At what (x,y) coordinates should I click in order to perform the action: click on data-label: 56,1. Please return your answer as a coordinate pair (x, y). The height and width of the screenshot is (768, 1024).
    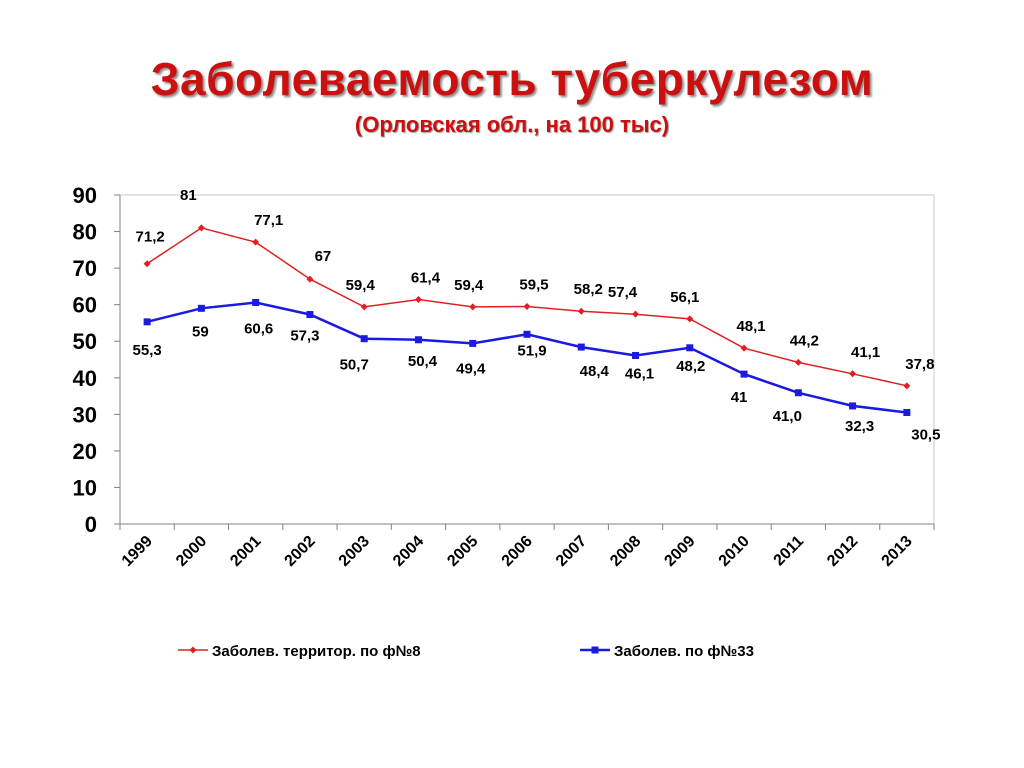
    Looking at the image, I should click on (684, 297).